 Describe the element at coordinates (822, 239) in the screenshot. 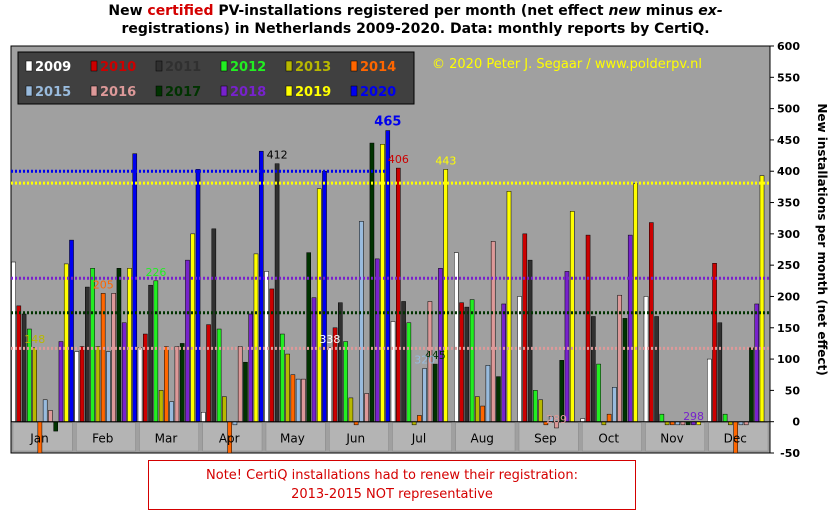

I see `y-axis-title: New installations per month (net effect)` at that location.